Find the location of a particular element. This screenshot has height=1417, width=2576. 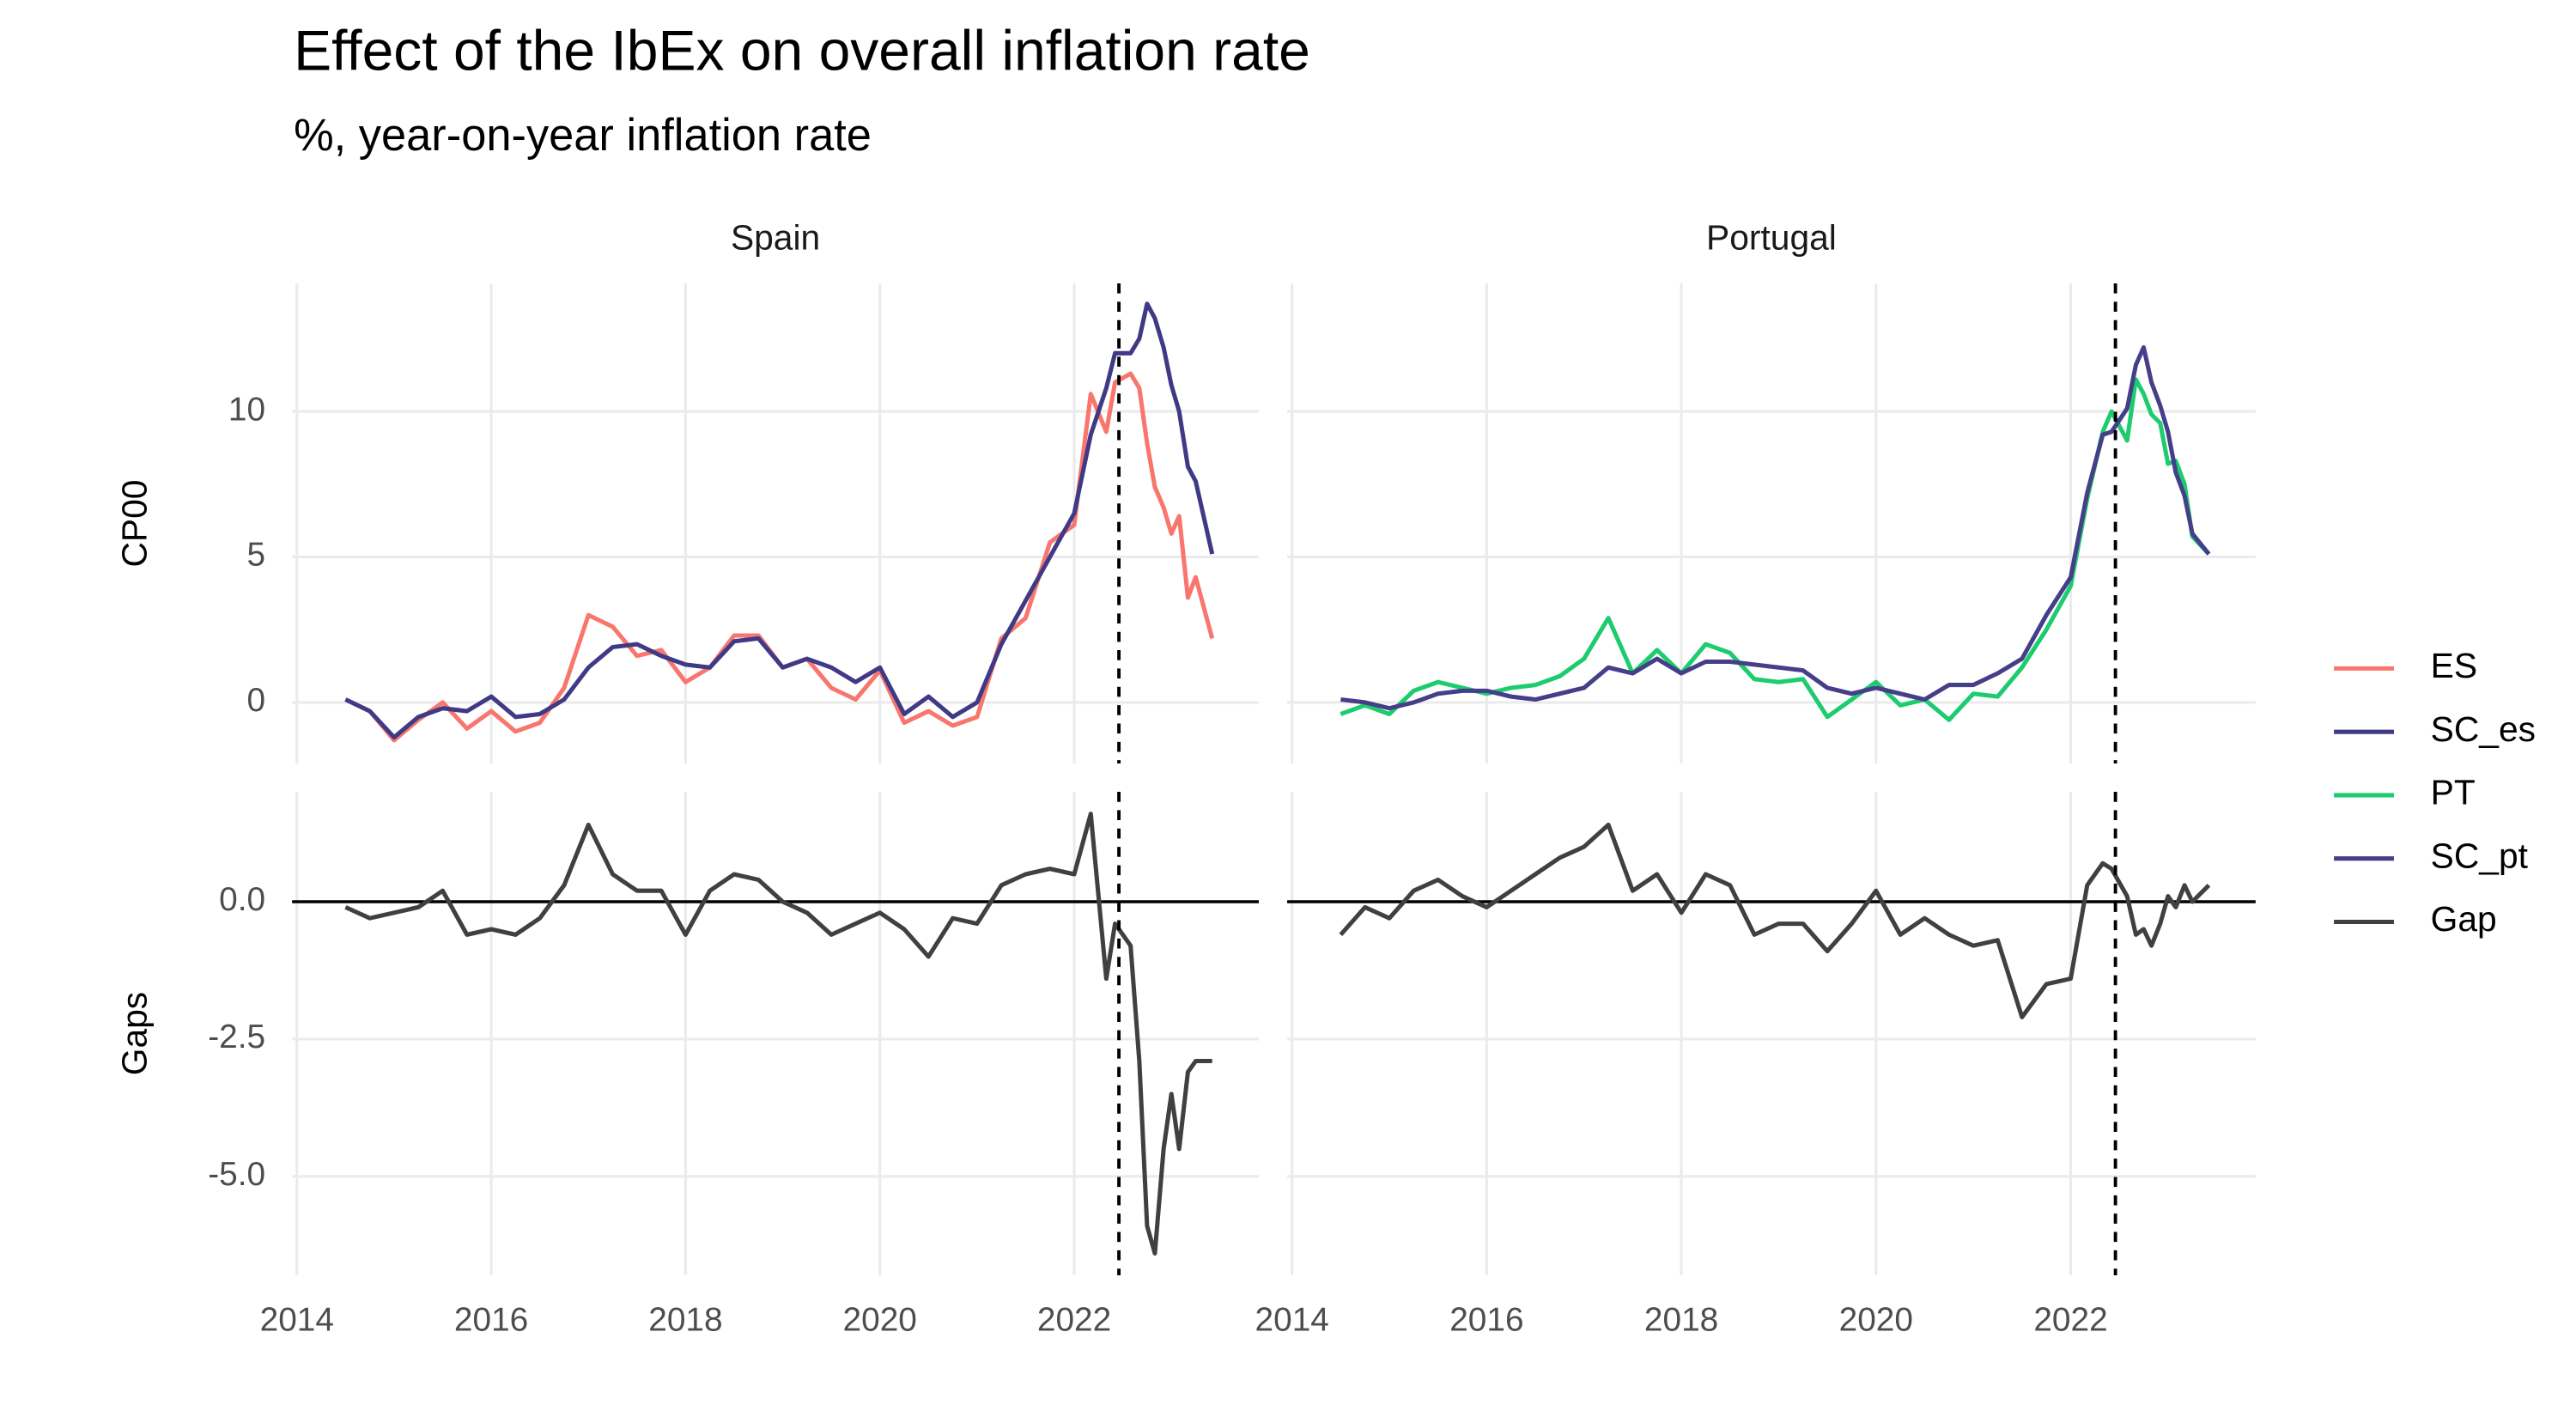

y-axis-label: Gaps is located at coordinates (134, 1033).